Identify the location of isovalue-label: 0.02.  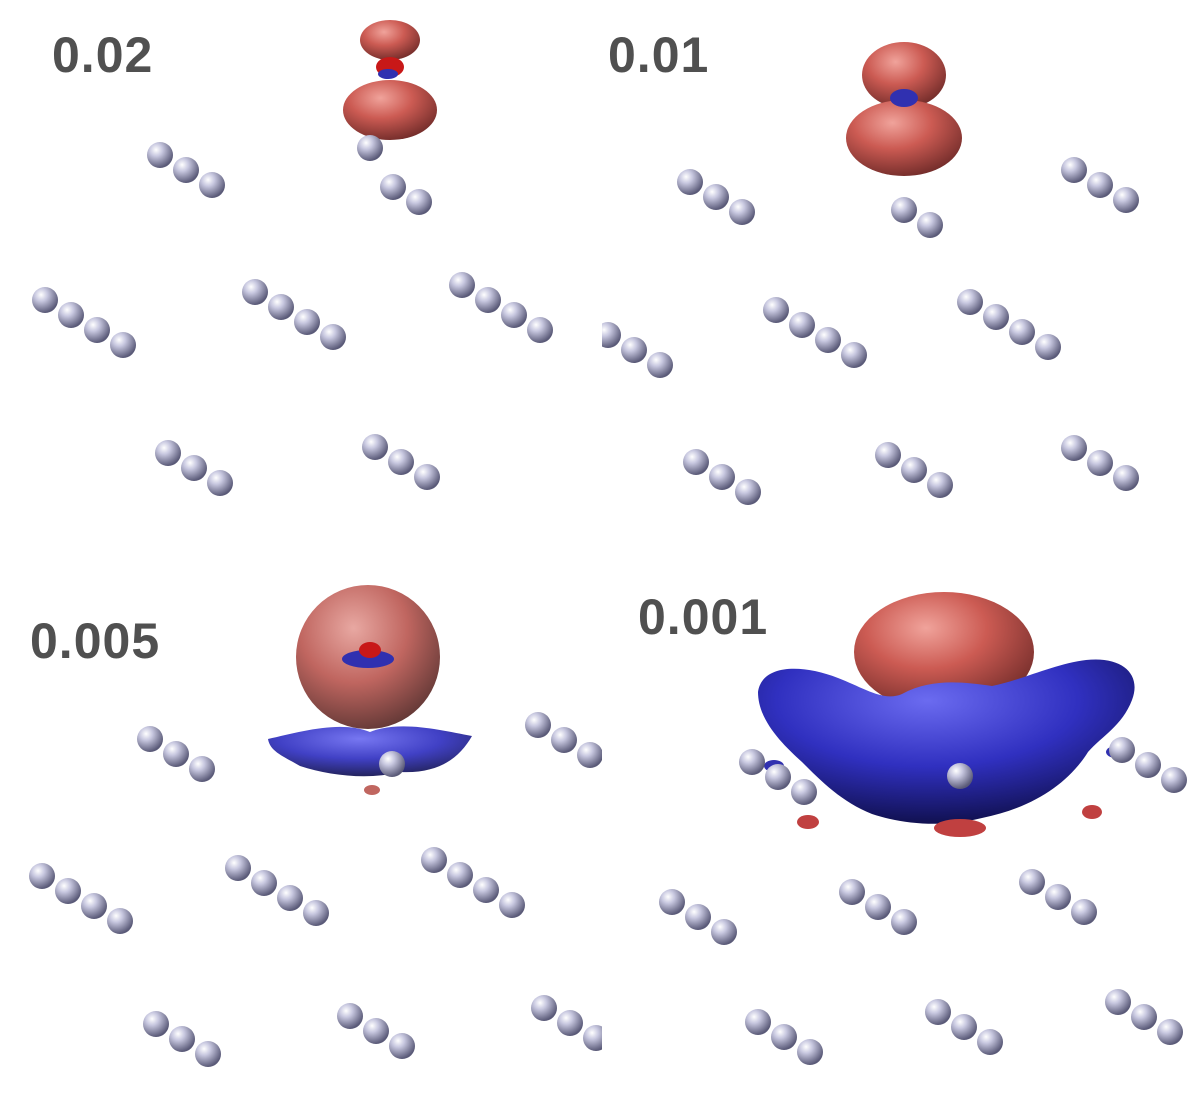
(103, 55).